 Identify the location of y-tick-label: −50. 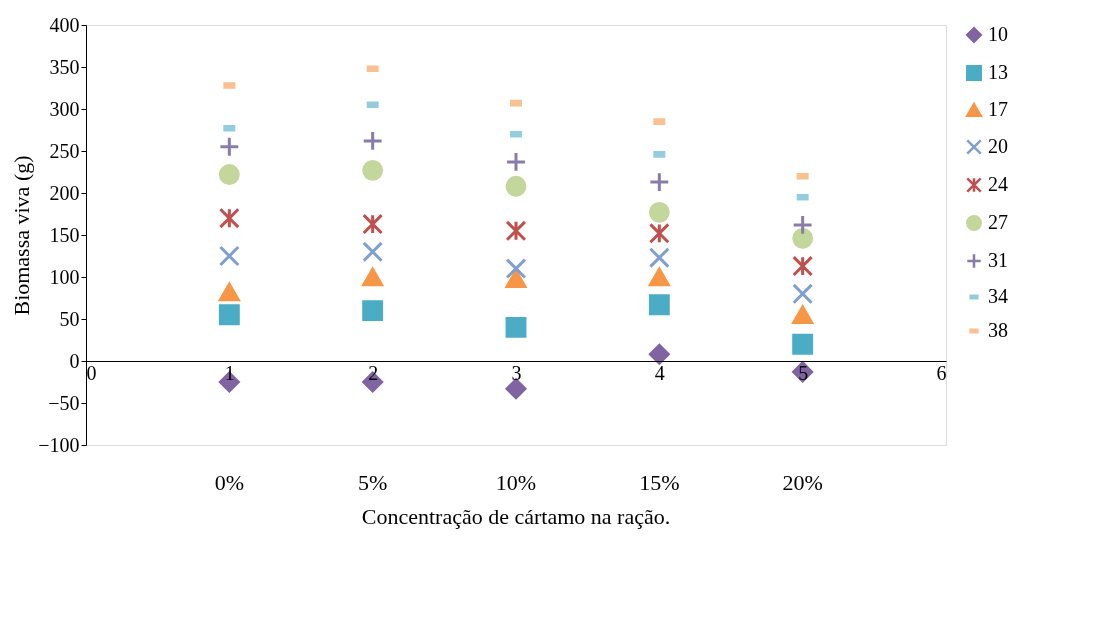
(64, 402).